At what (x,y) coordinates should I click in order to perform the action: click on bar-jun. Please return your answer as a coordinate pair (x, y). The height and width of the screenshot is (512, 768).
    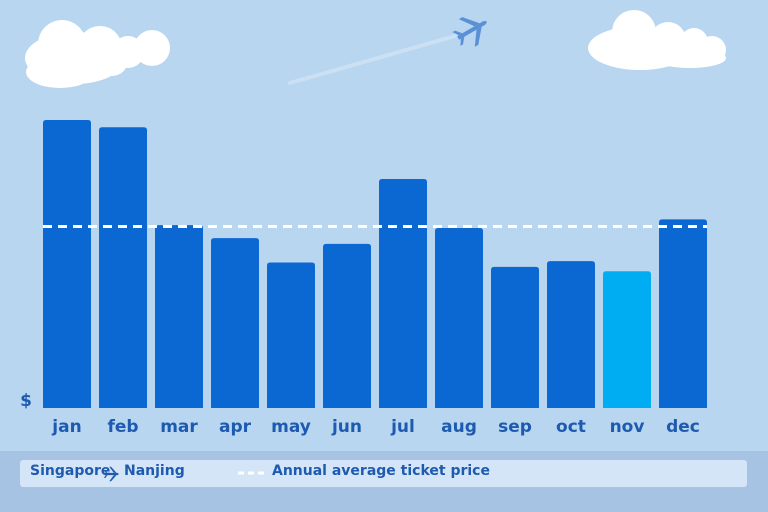
    Looking at the image, I should click on (347, 325).